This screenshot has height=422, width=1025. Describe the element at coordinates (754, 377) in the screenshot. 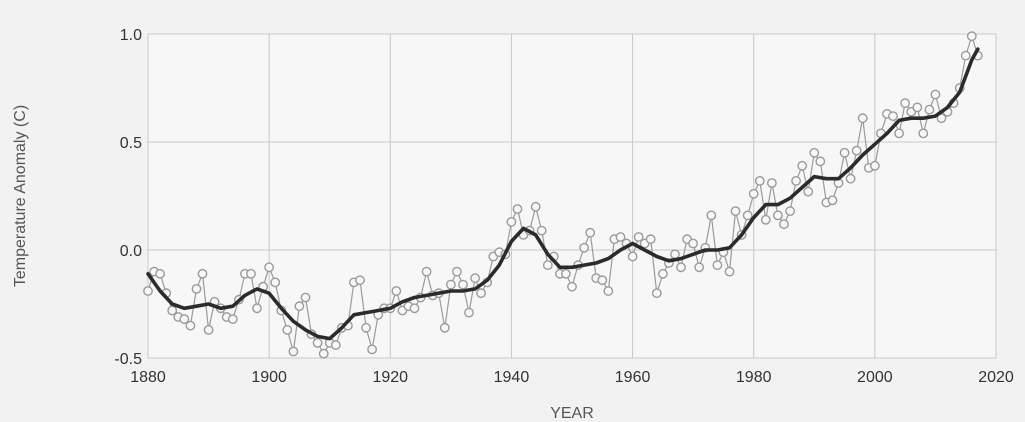

I see `x-tick-label: 1980` at that location.